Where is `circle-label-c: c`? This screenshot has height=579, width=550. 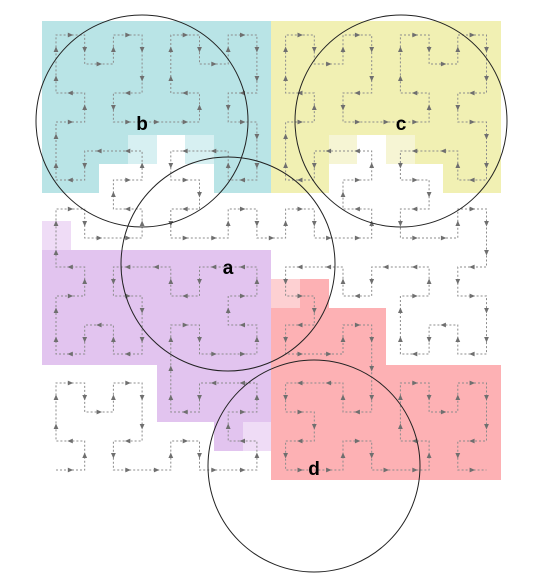
circle-label-c: c is located at coordinates (401, 124).